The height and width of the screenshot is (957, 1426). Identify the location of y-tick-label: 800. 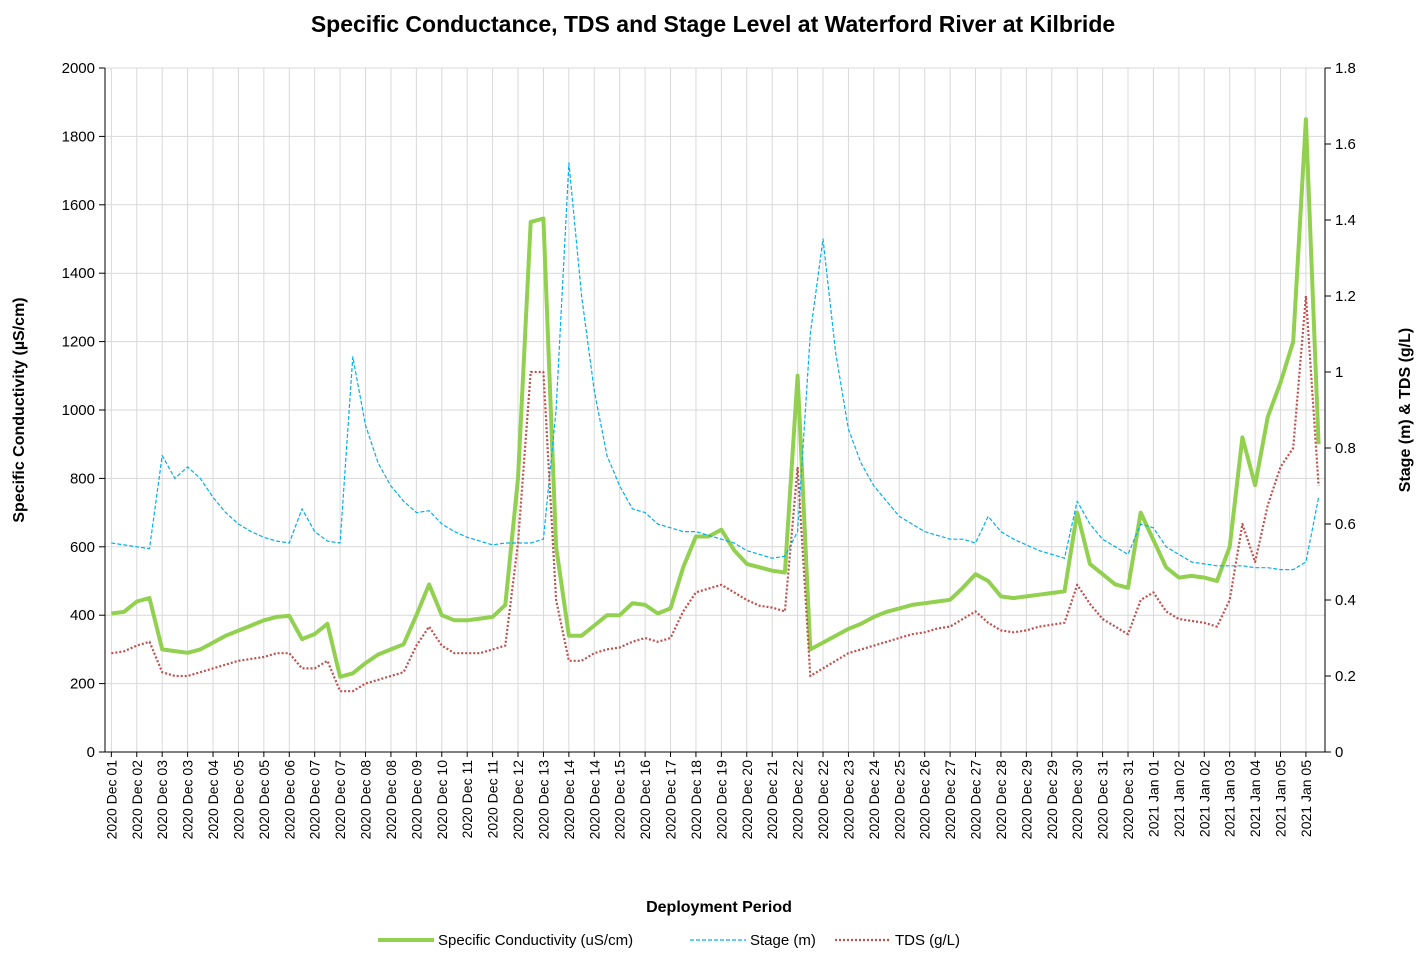
(82, 478).